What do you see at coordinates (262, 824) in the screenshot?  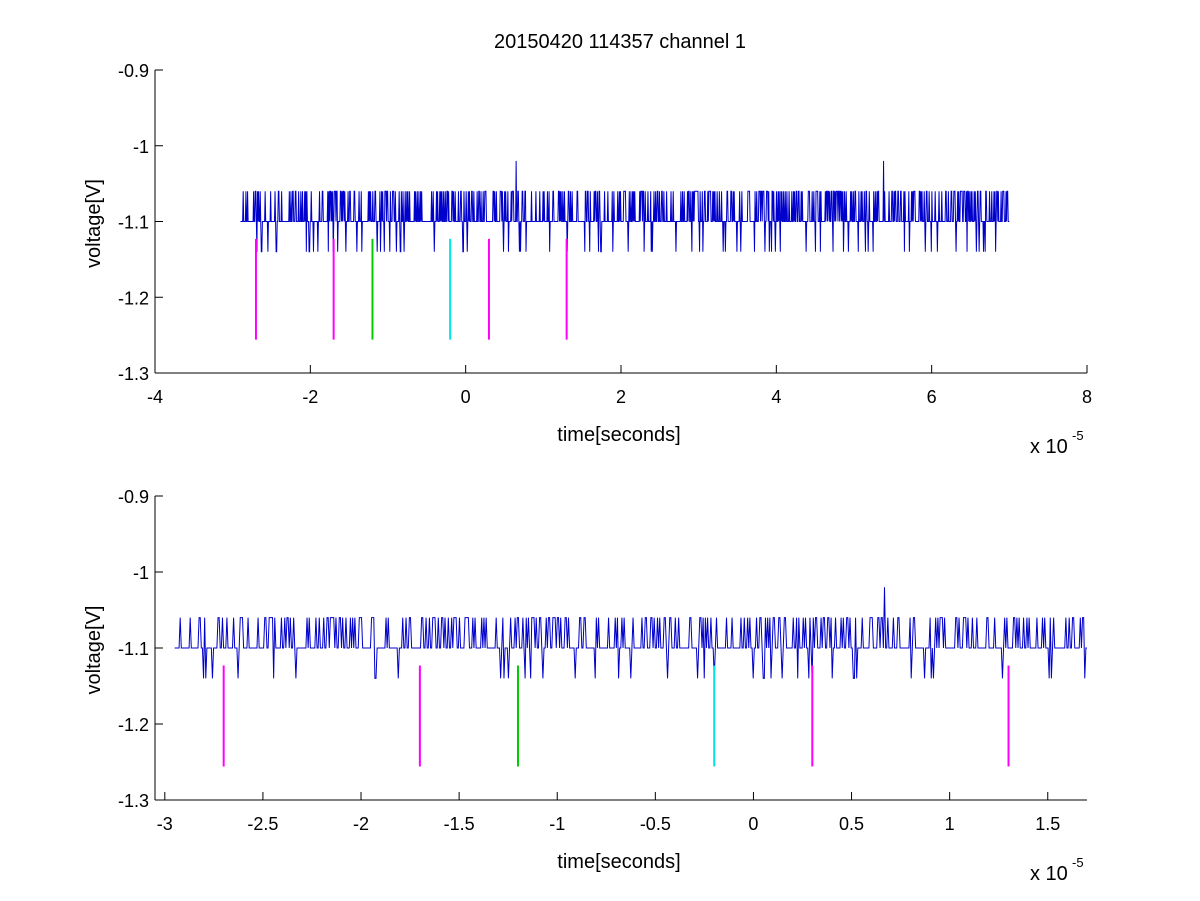 I see `x-tick-label: -2.5` at bounding box center [262, 824].